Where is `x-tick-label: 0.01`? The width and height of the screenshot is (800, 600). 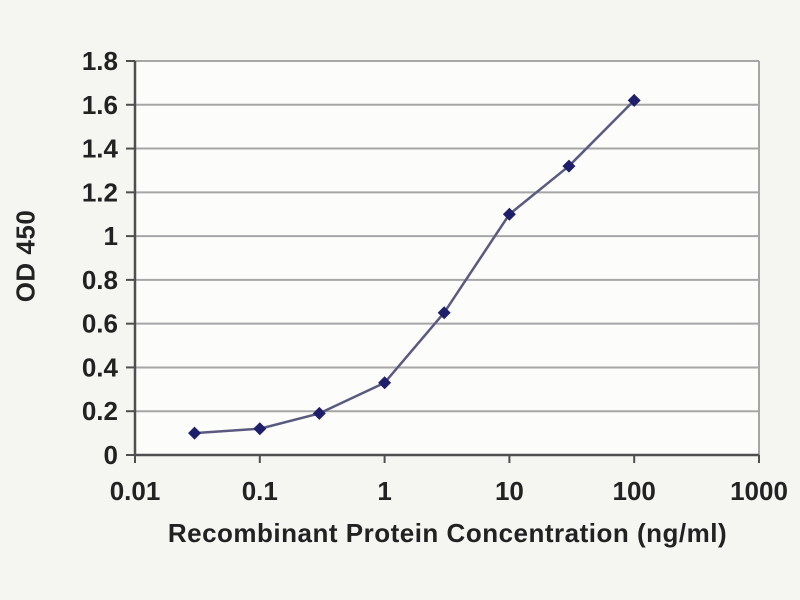 x-tick-label: 0.01 is located at coordinates (135, 491).